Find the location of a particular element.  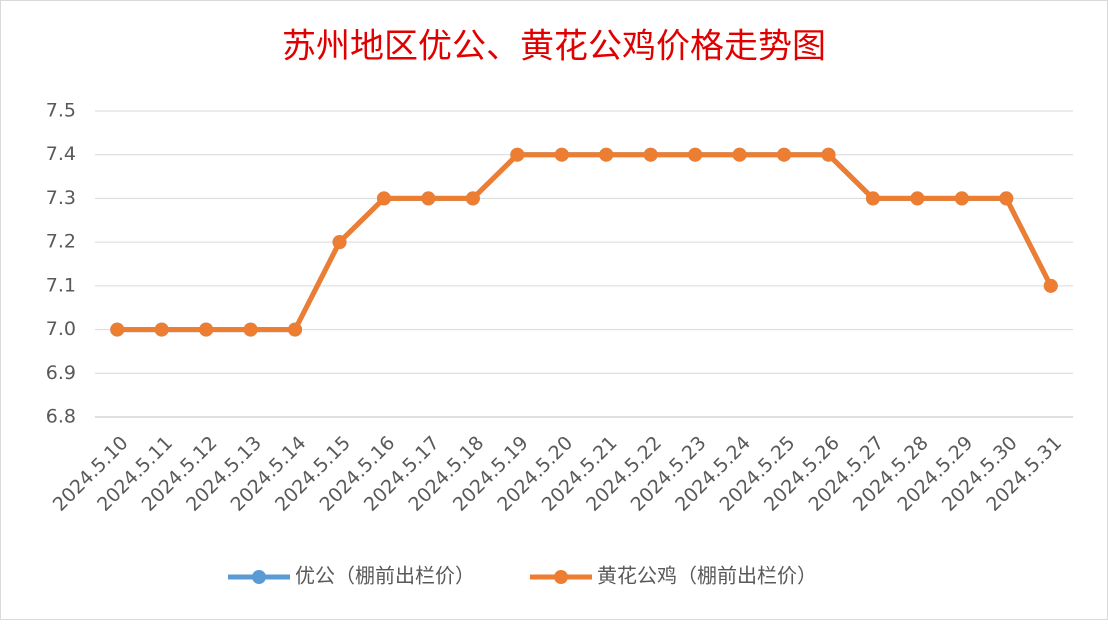

y-tick-label: 7.1 is located at coordinates (61, 285).